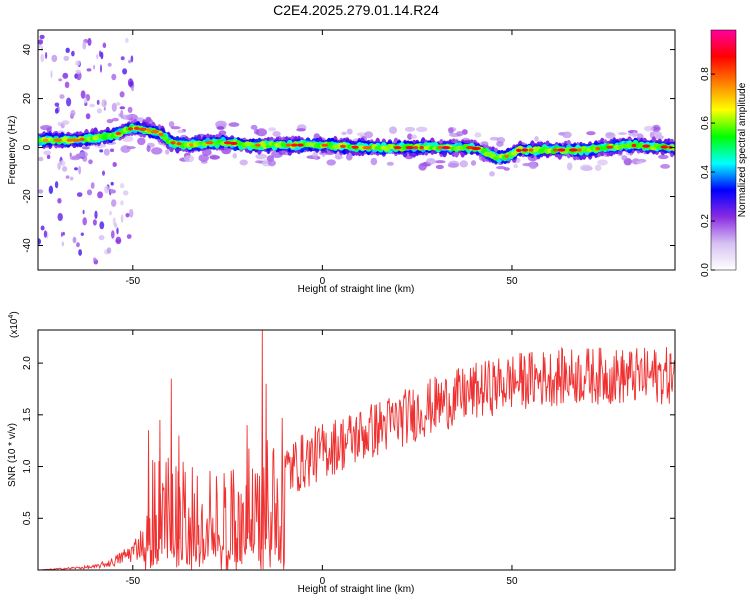 The width and height of the screenshot is (750, 600). I want to click on snr-multiplier-exp: 4, so click(11, 317).